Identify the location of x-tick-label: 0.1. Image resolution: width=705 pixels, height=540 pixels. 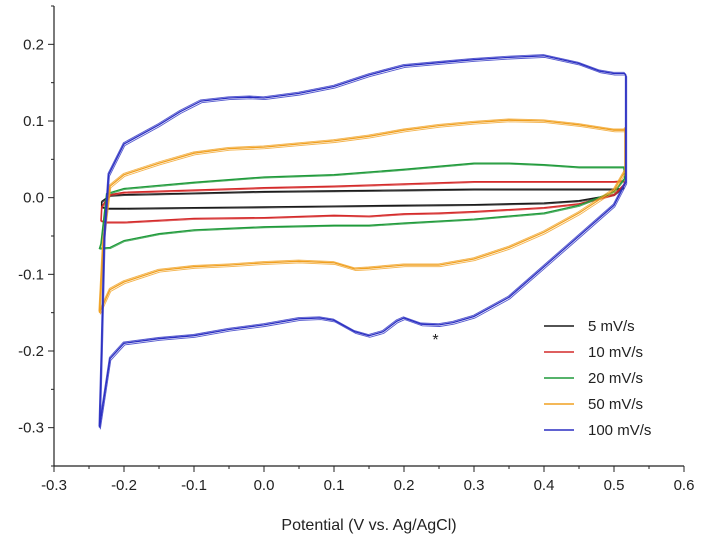
(334, 485).